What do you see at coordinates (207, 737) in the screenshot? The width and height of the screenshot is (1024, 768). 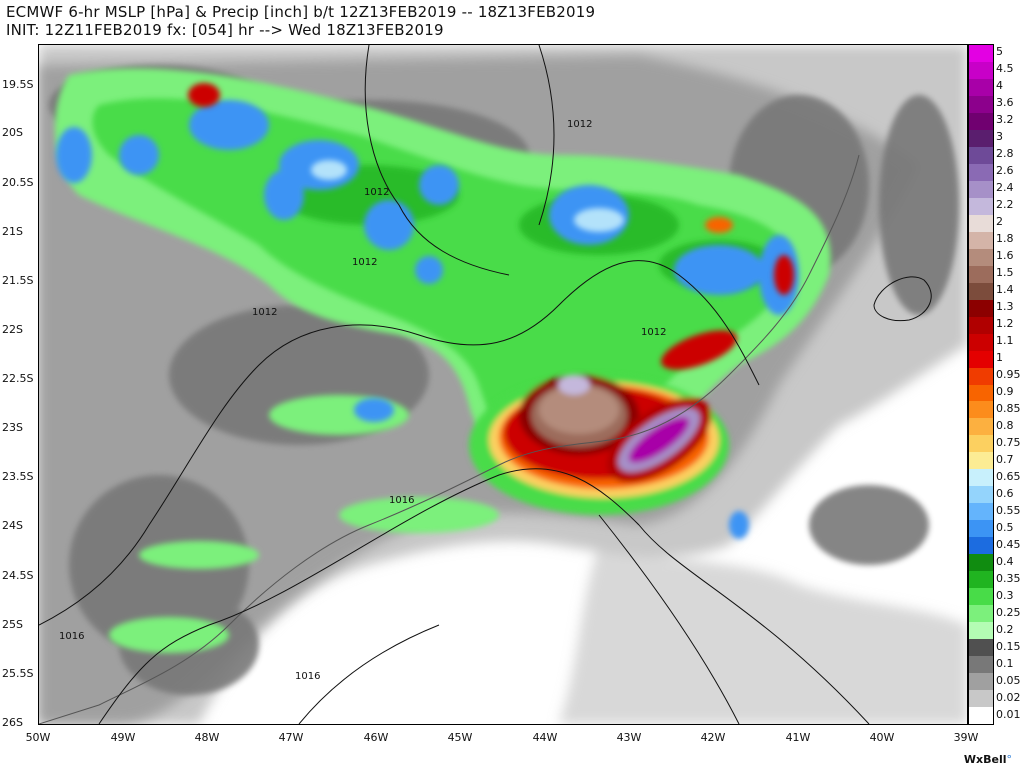 I see `lon-label: 48W` at bounding box center [207, 737].